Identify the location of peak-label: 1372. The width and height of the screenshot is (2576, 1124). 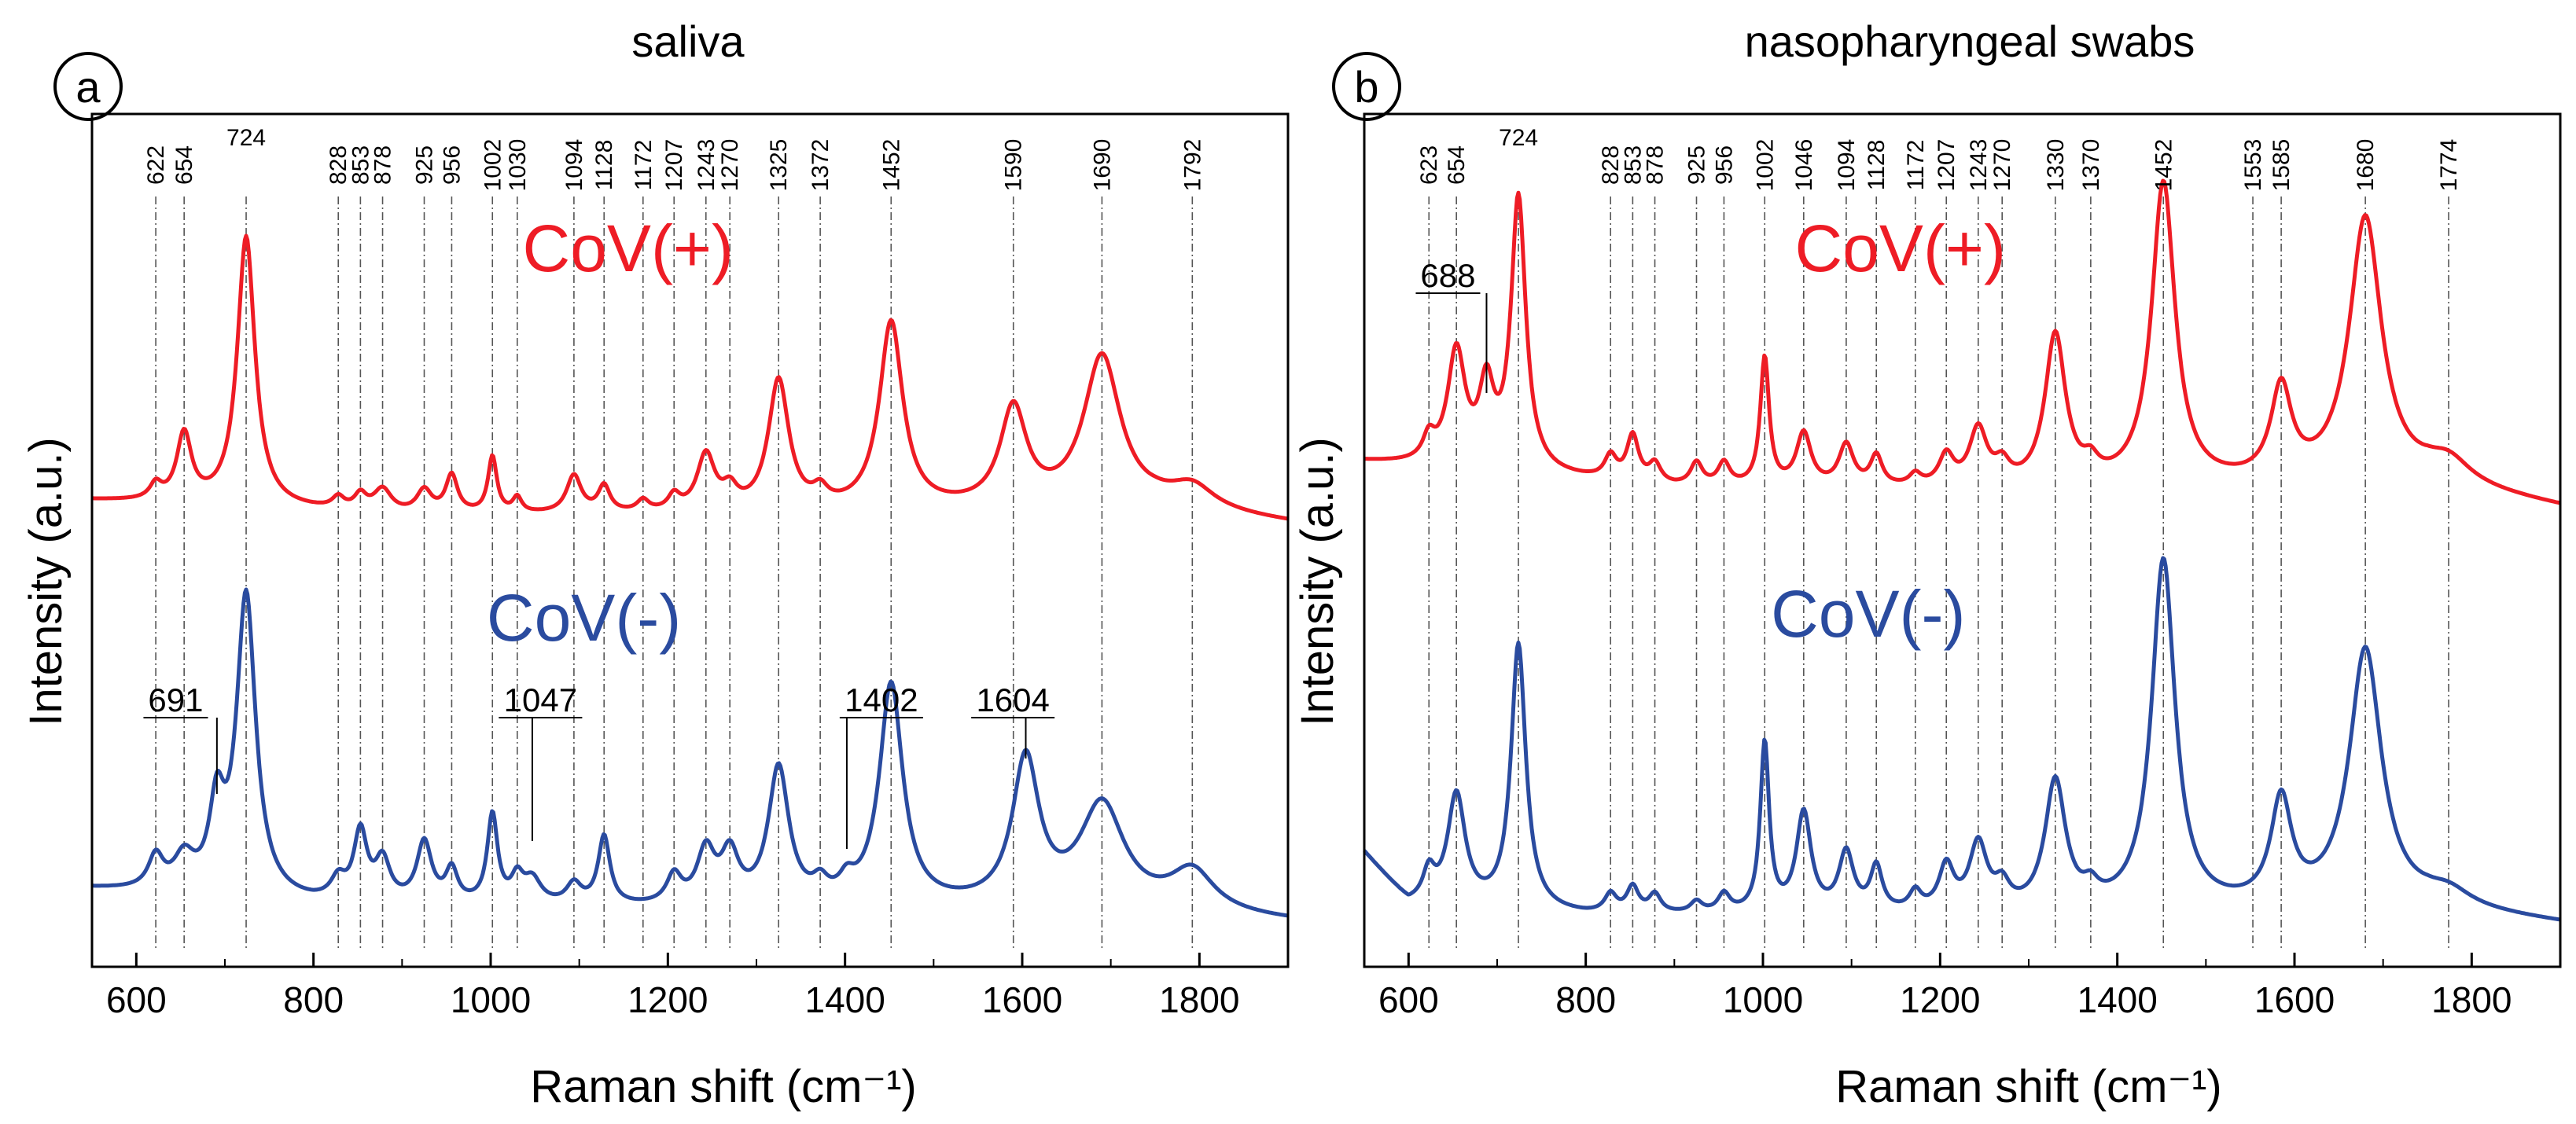
(821, 165).